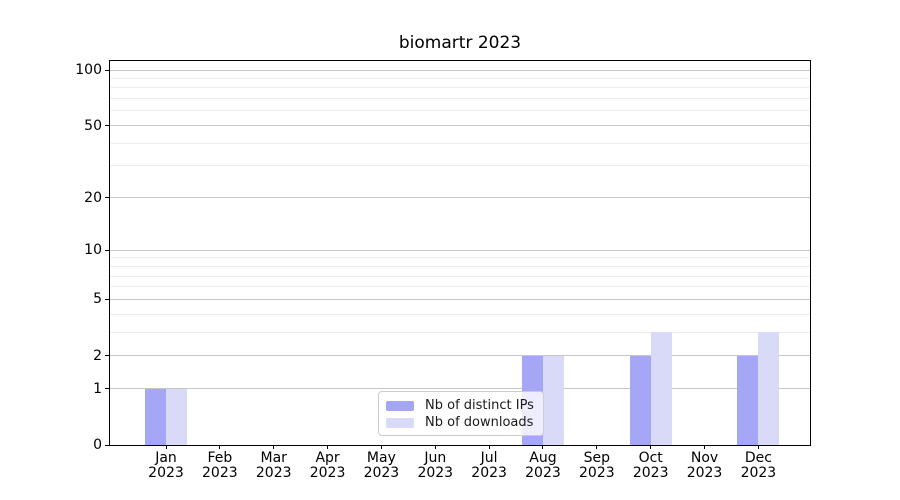 The height and width of the screenshot is (500, 900). Describe the element at coordinates (273, 458) in the screenshot. I see `x-tick-month: Mar` at that location.